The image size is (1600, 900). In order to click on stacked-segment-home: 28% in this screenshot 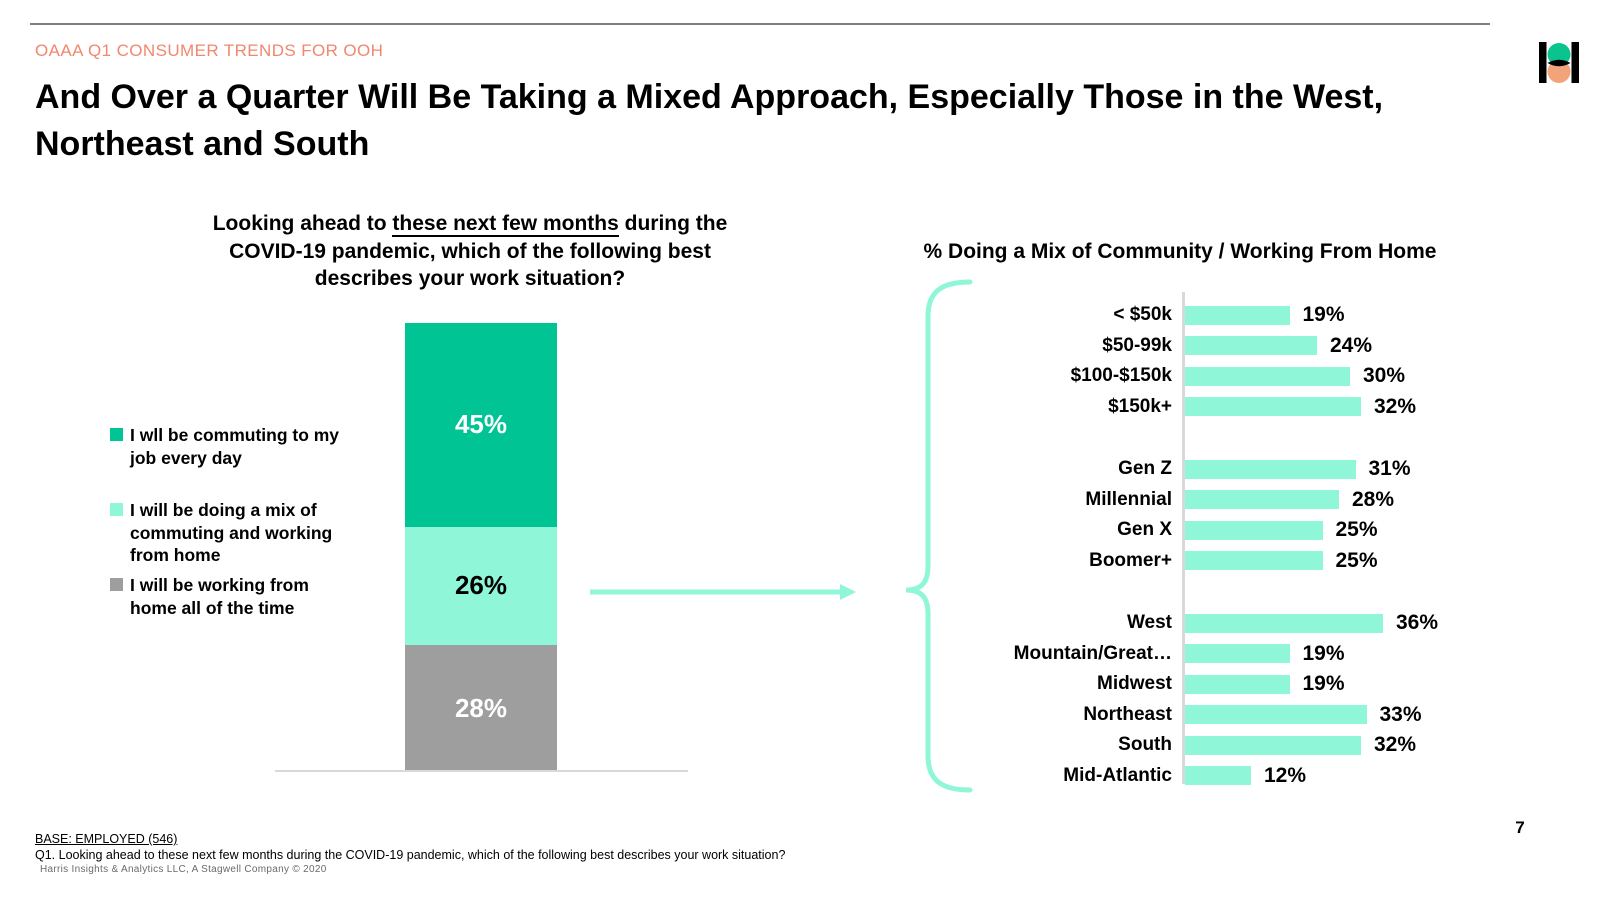, I will do `click(481, 708)`.